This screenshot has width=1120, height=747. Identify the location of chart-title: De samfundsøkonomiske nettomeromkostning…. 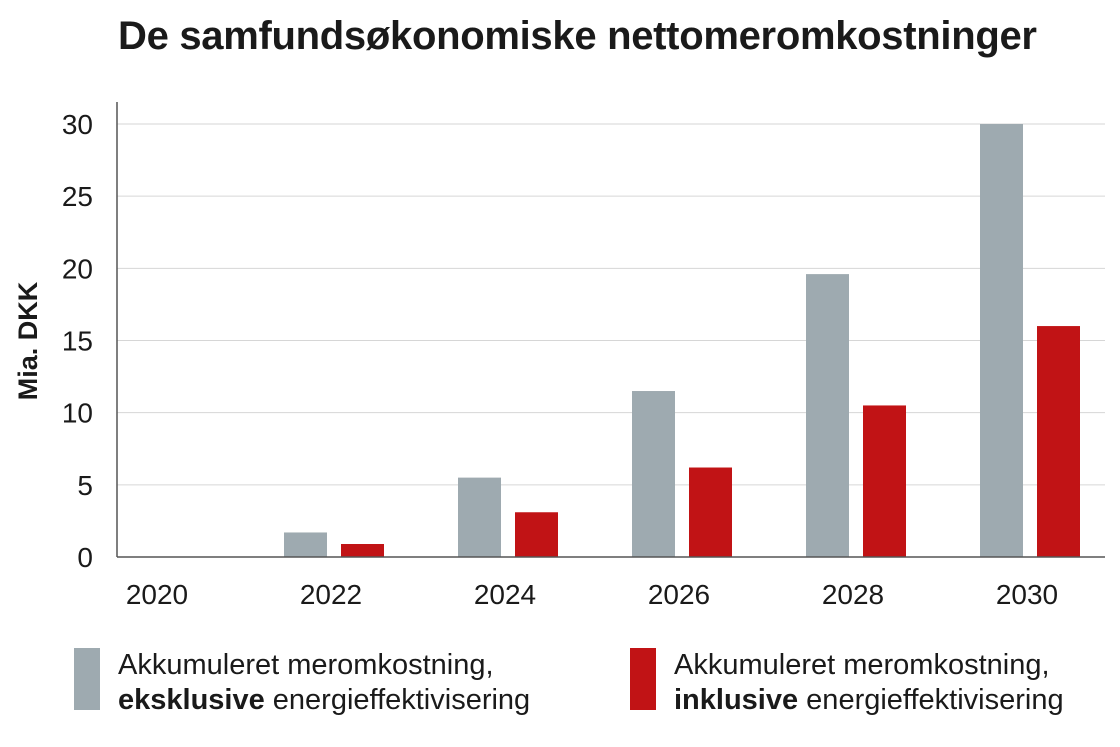
(577, 36).